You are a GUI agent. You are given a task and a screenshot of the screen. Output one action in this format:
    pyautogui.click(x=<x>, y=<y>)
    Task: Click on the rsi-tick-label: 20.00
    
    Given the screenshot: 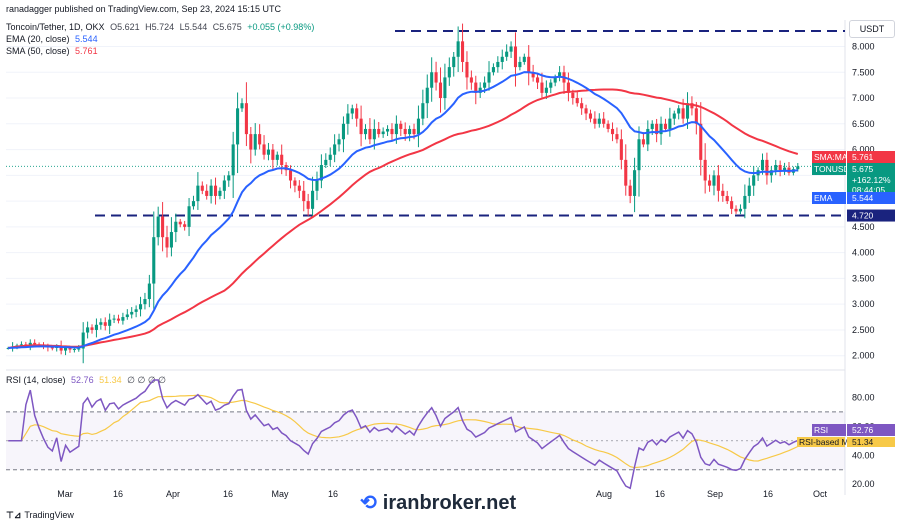 What is the action you would take?
    pyautogui.click(x=863, y=484)
    